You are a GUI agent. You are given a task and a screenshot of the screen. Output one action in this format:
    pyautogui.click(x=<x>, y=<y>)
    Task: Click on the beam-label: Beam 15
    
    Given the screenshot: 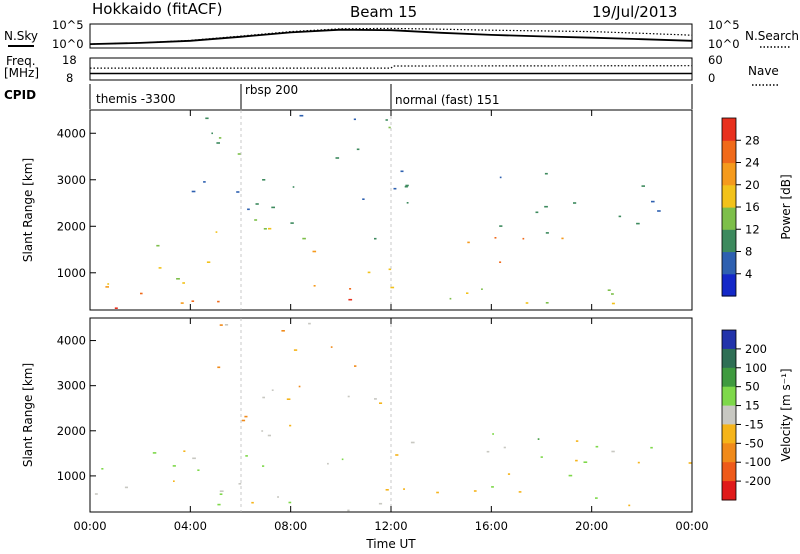 What is the action you would take?
    pyautogui.click(x=383, y=12)
    